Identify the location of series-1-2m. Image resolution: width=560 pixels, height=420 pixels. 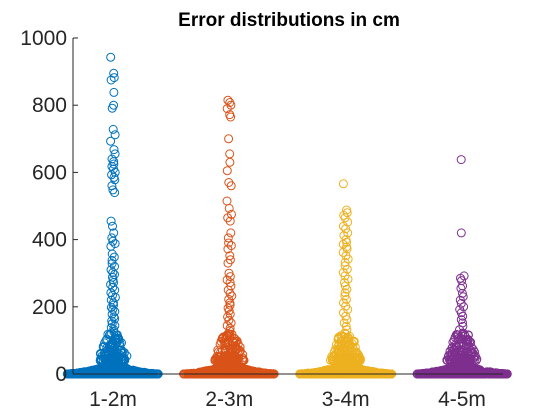
(112, 215).